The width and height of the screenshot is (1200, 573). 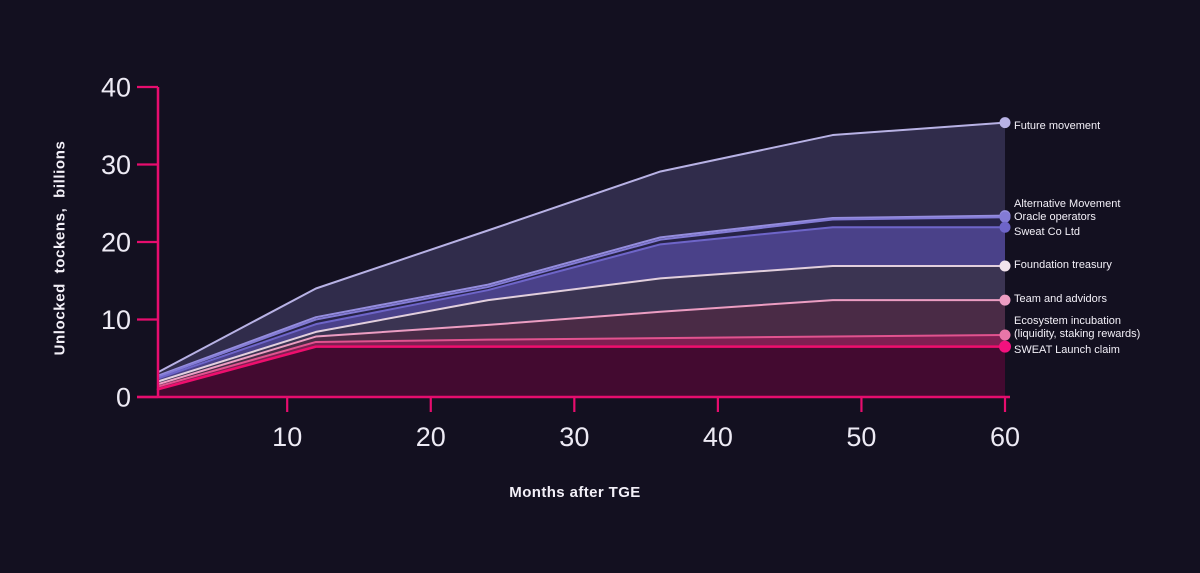 I want to click on series-label-sweat-launch-claim: SWEAT Launch claim, so click(x=1067, y=350).